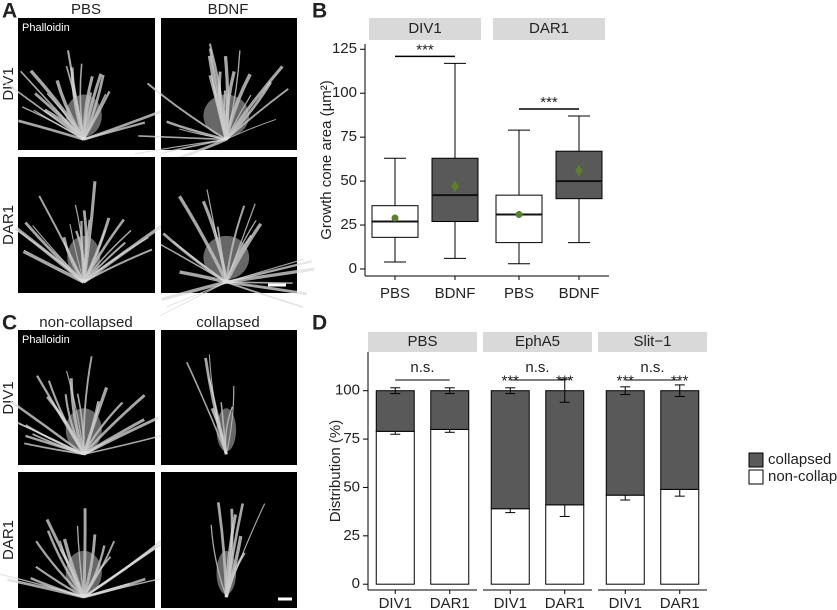 This screenshot has width=837, height=610. I want to click on legend-label: non-collapsed, so click(802, 476).